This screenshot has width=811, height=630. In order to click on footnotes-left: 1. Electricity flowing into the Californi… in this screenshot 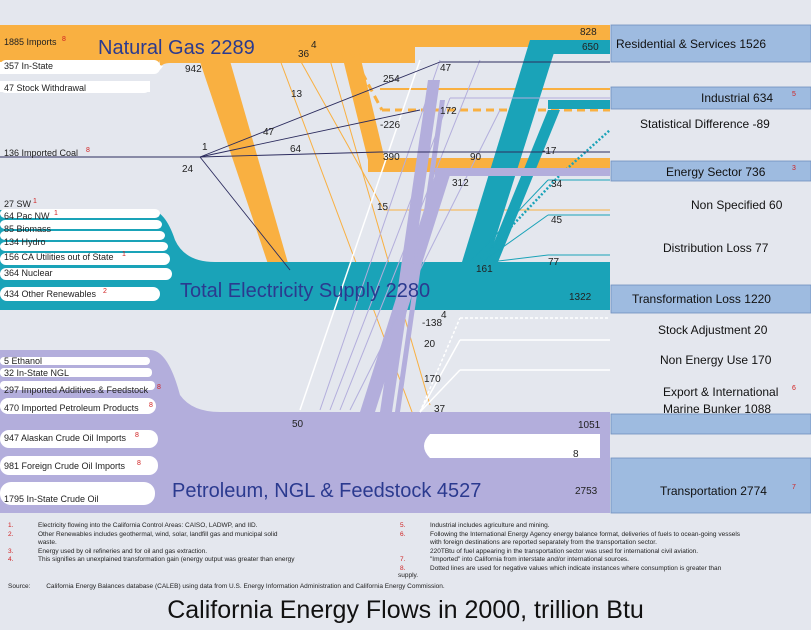, I will do `click(198, 543)`.